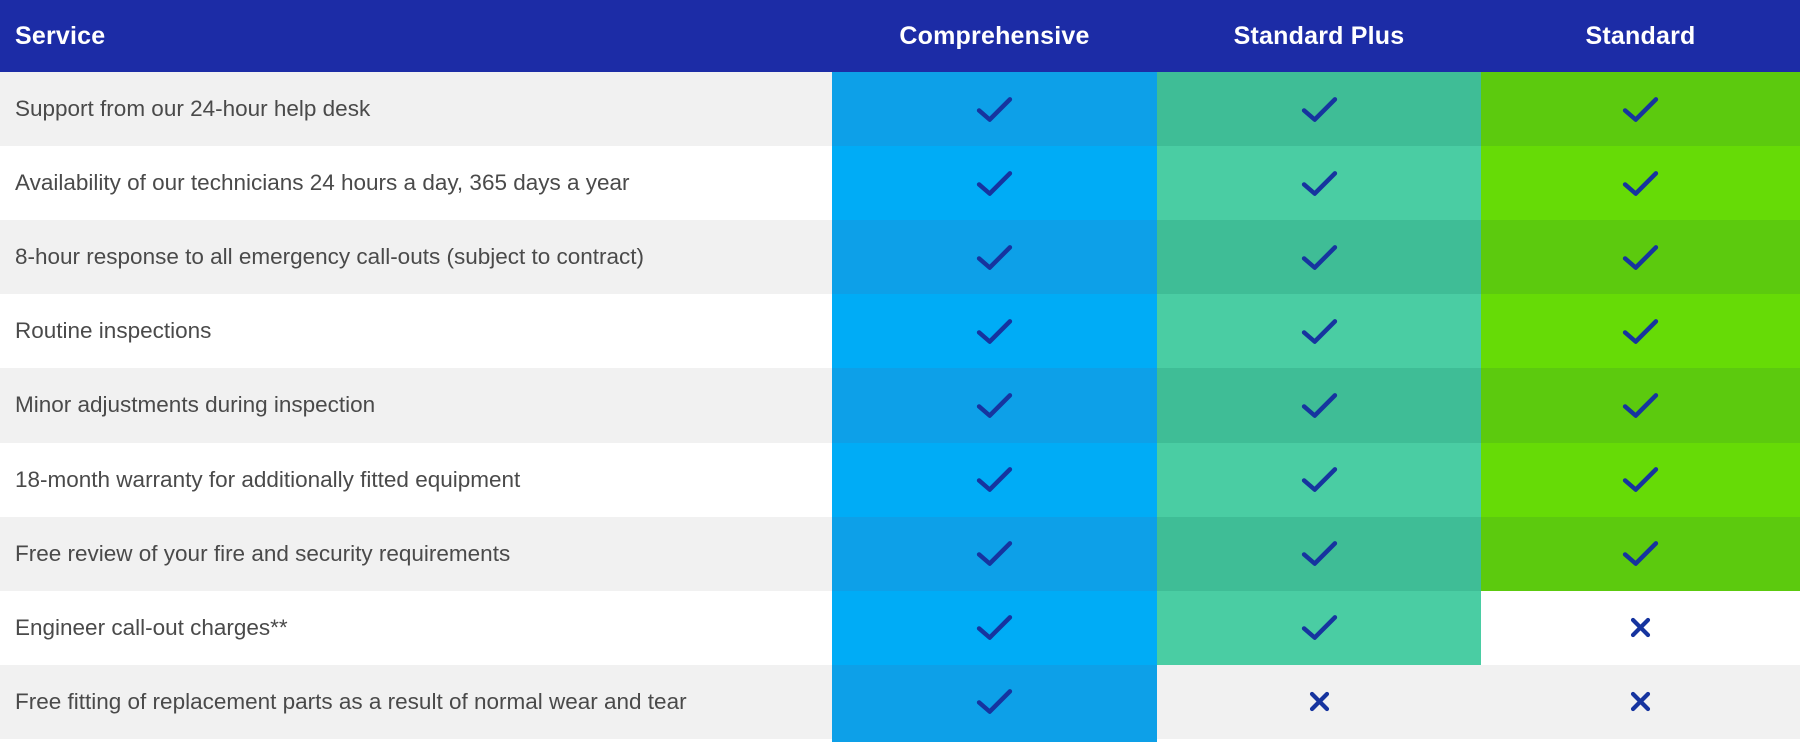 Image resolution: width=1800 pixels, height=745 pixels. I want to click on table-row: Engineer call-out charges**, so click(900, 627).